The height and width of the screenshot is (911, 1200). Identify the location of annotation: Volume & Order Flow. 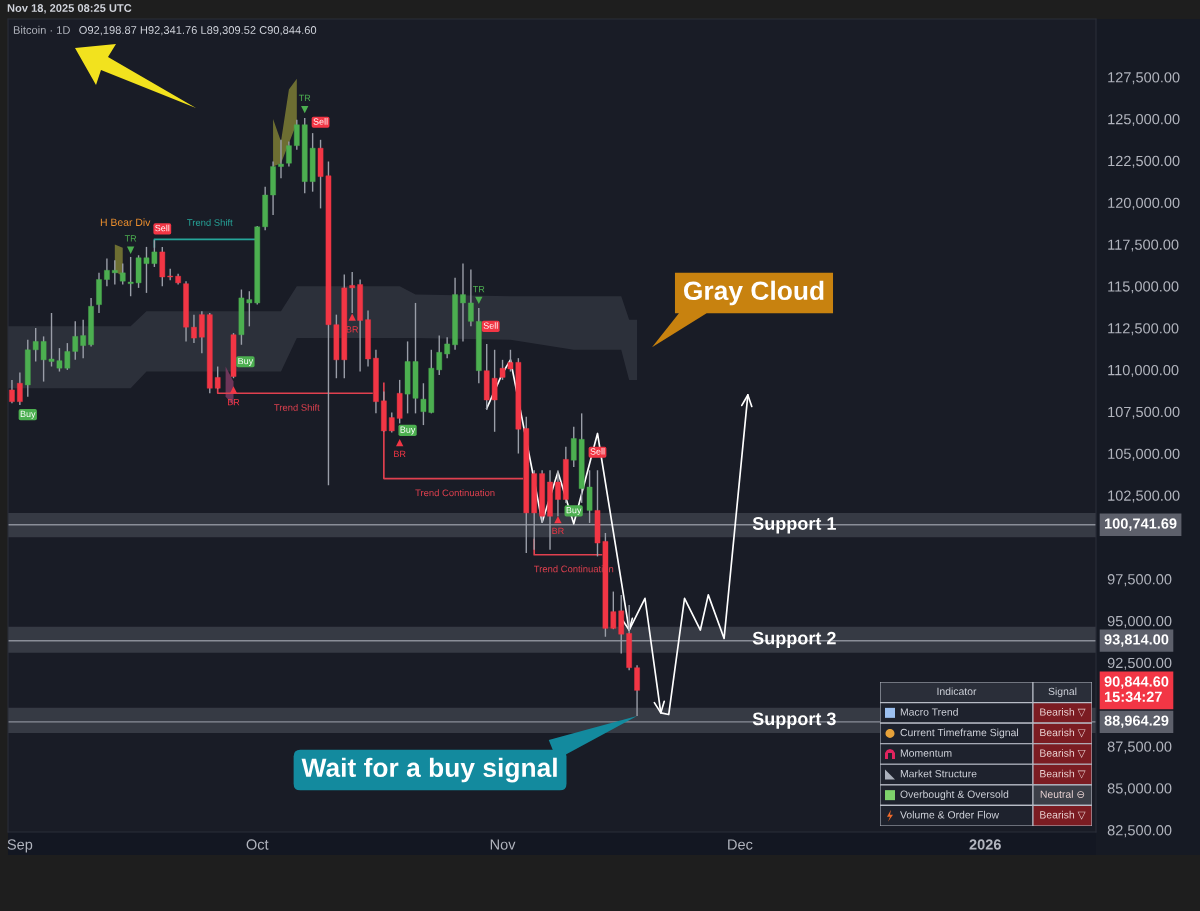
(950, 814).